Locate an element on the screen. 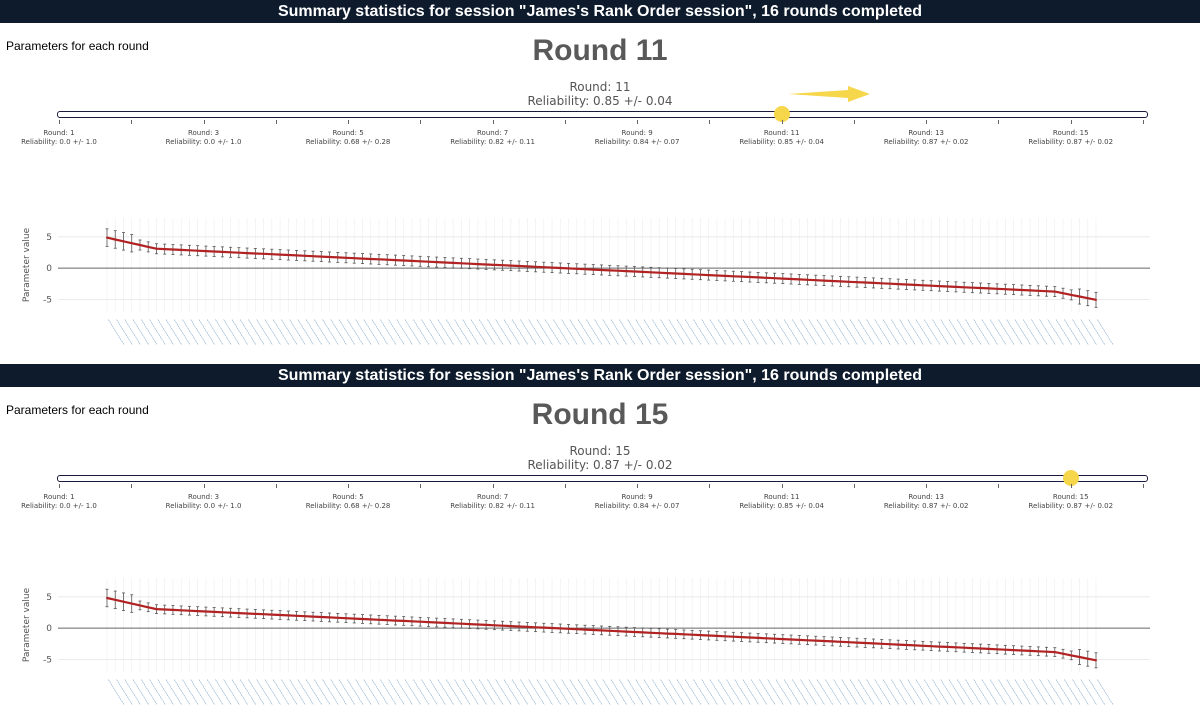 The height and width of the screenshot is (727, 1200). slider-step-round: Round: 5 is located at coordinates (348, 497).